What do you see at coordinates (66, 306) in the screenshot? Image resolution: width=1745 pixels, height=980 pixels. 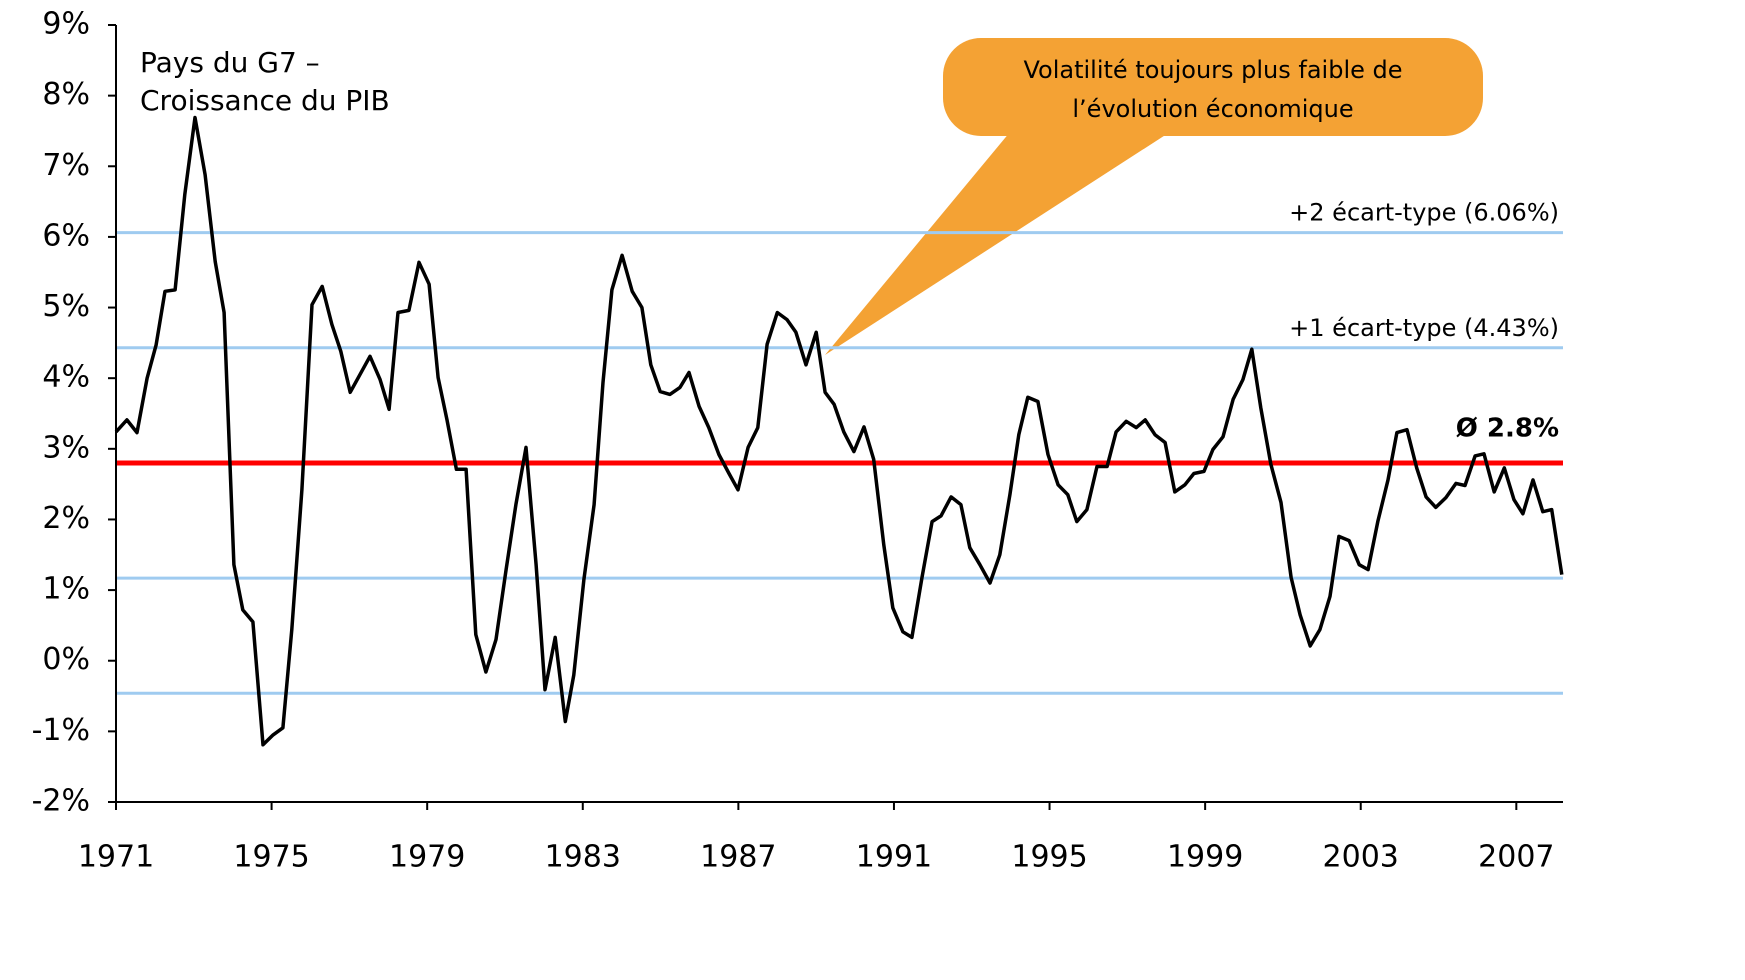 I see `y-tick-label: 5%` at bounding box center [66, 306].